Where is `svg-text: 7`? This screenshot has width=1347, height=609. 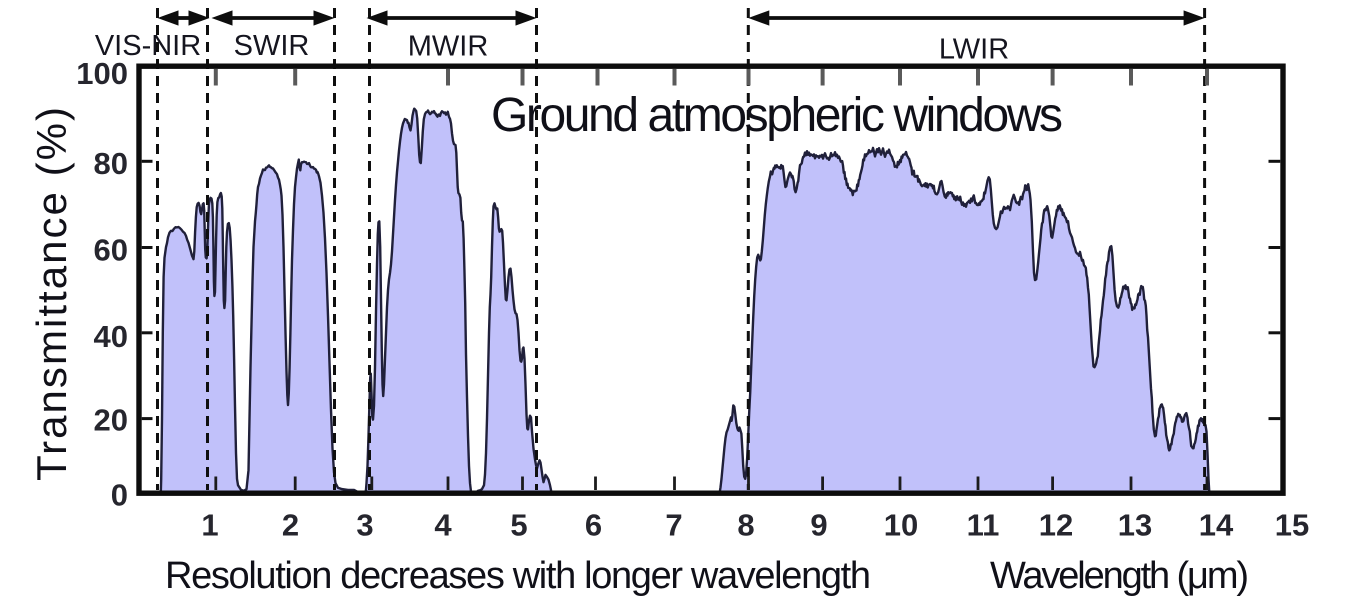
svg-text: 7 is located at coordinates (673, 525).